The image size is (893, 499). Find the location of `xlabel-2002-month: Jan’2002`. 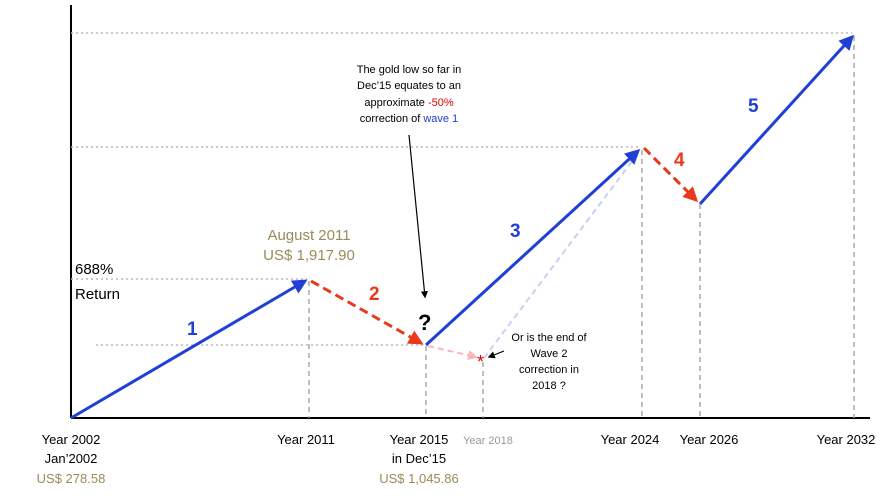

xlabel-2002-month: Jan’2002 is located at coordinates (71, 458).